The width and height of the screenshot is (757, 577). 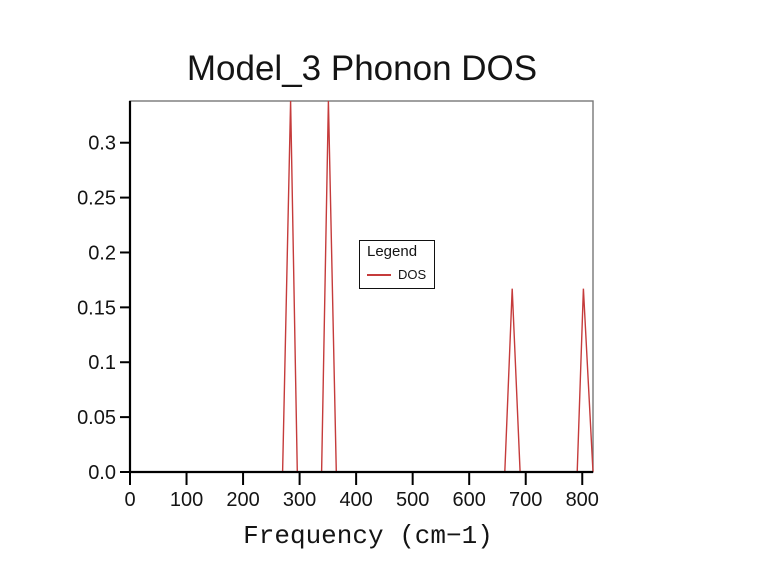 What do you see at coordinates (96, 308) in the screenshot?
I see `y-tick-label: 0.15` at bounding box center [96, 308].